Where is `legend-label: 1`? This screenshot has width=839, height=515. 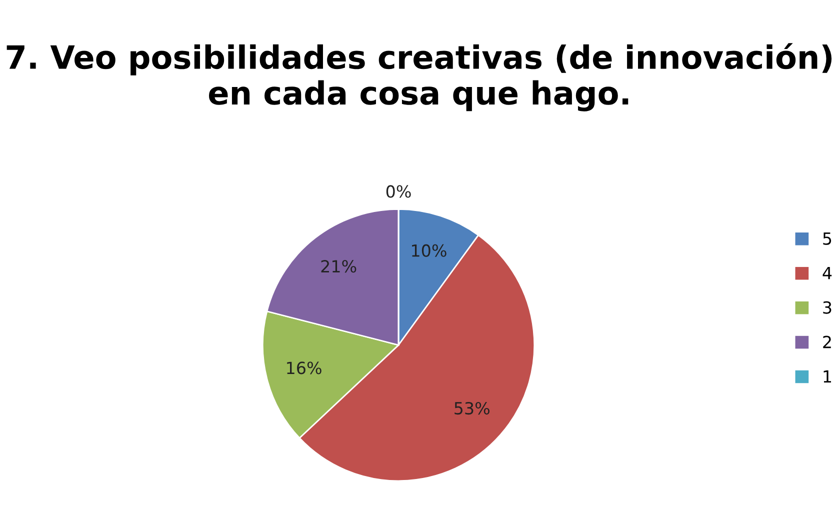 legend-label: 1 is located at coordinates (827, 376).